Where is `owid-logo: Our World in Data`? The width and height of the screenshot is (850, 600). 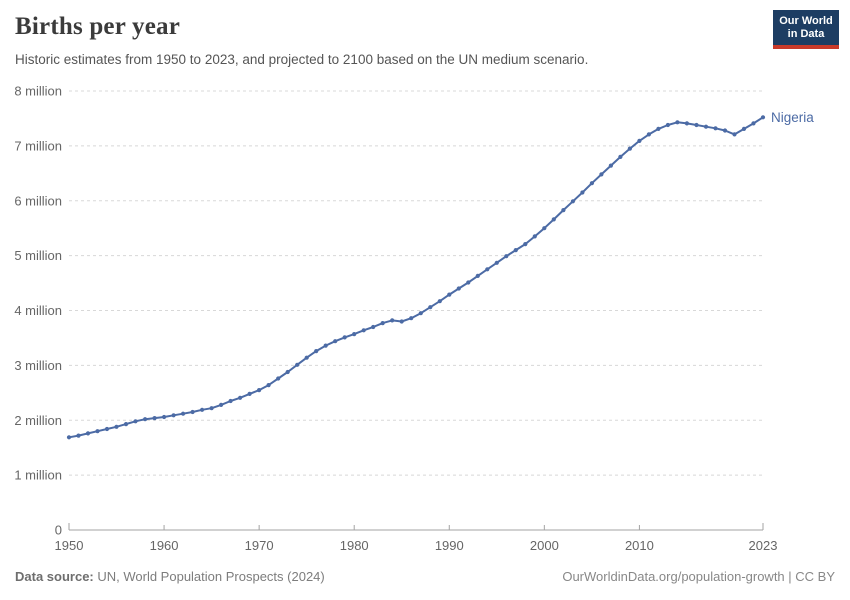 owid-logo: Our World in Data is located at coordinates (806, 29).